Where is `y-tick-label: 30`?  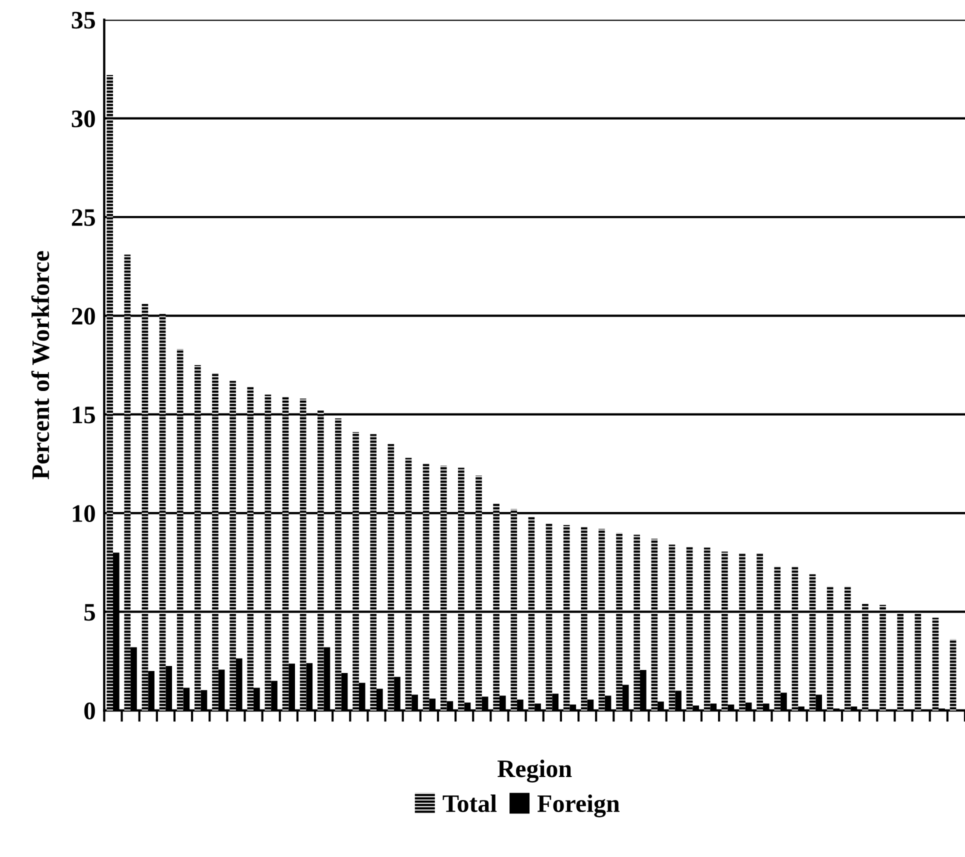 y-tick-label: 30 is located at coordinates (83, 119).